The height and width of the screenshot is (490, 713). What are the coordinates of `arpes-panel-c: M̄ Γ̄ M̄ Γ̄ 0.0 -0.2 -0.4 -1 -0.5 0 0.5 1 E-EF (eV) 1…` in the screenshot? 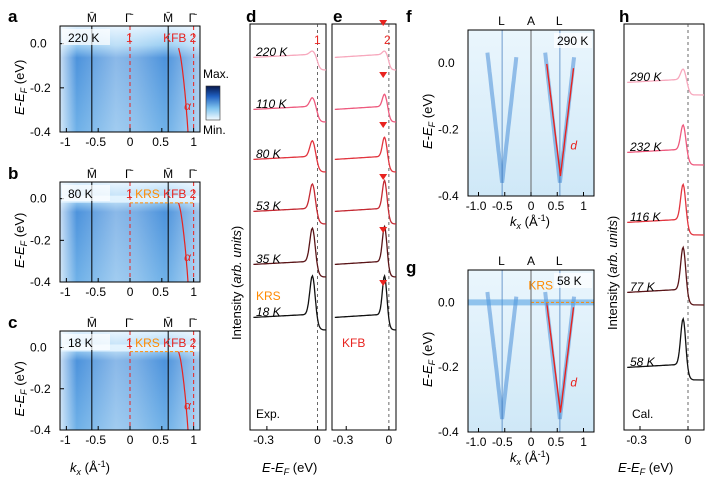 It's located at (106, 381).